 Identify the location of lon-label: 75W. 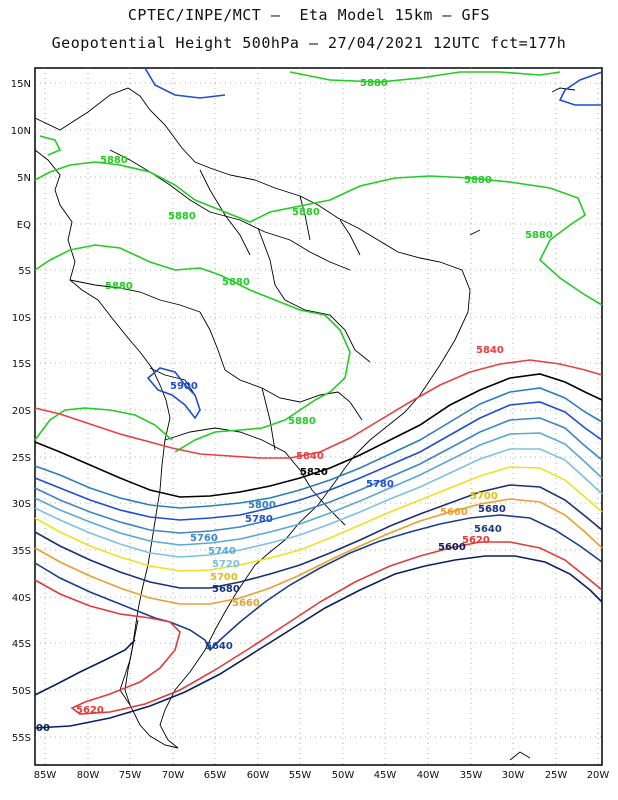
(130, 775).